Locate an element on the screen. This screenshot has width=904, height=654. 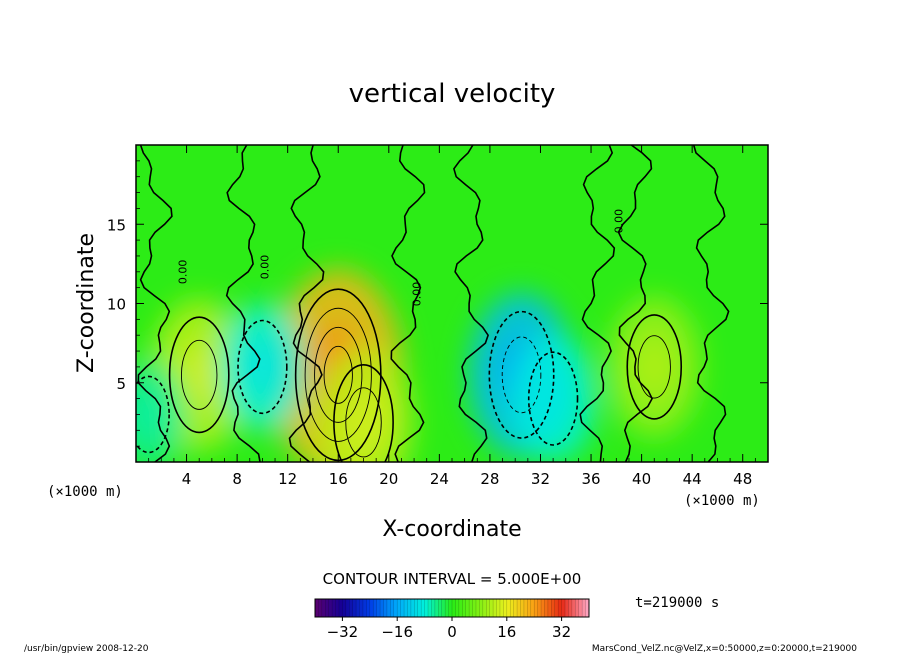
x-tick-label-0: 4 is located at coordinates (187, 479).